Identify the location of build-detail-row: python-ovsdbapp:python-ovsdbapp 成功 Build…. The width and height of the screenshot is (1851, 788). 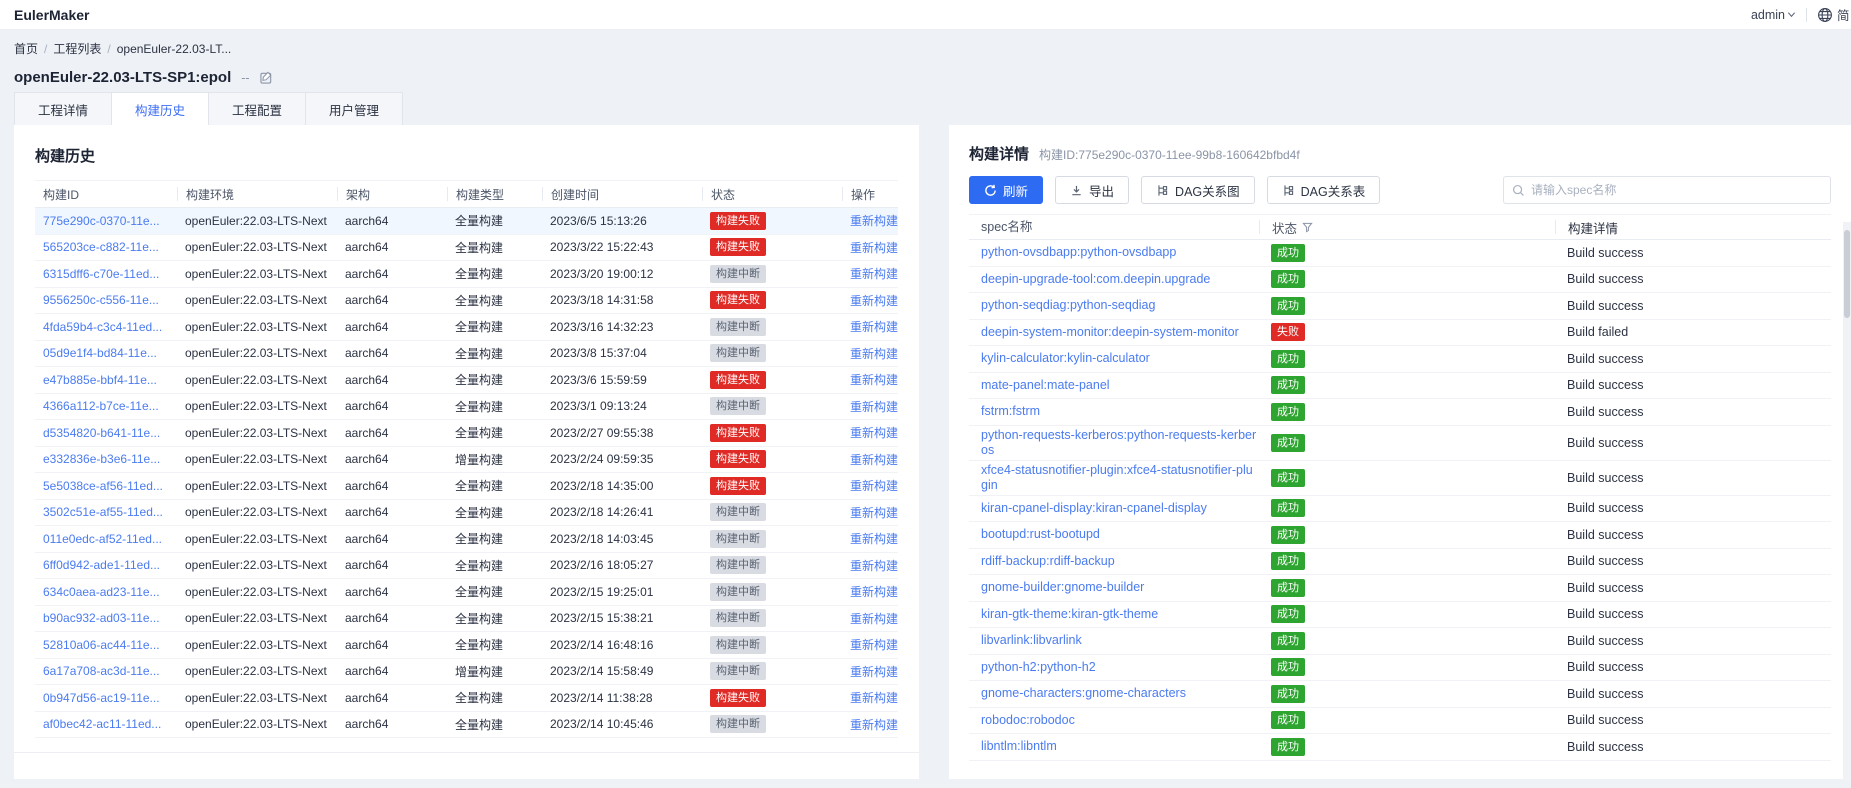
(1400, 253).